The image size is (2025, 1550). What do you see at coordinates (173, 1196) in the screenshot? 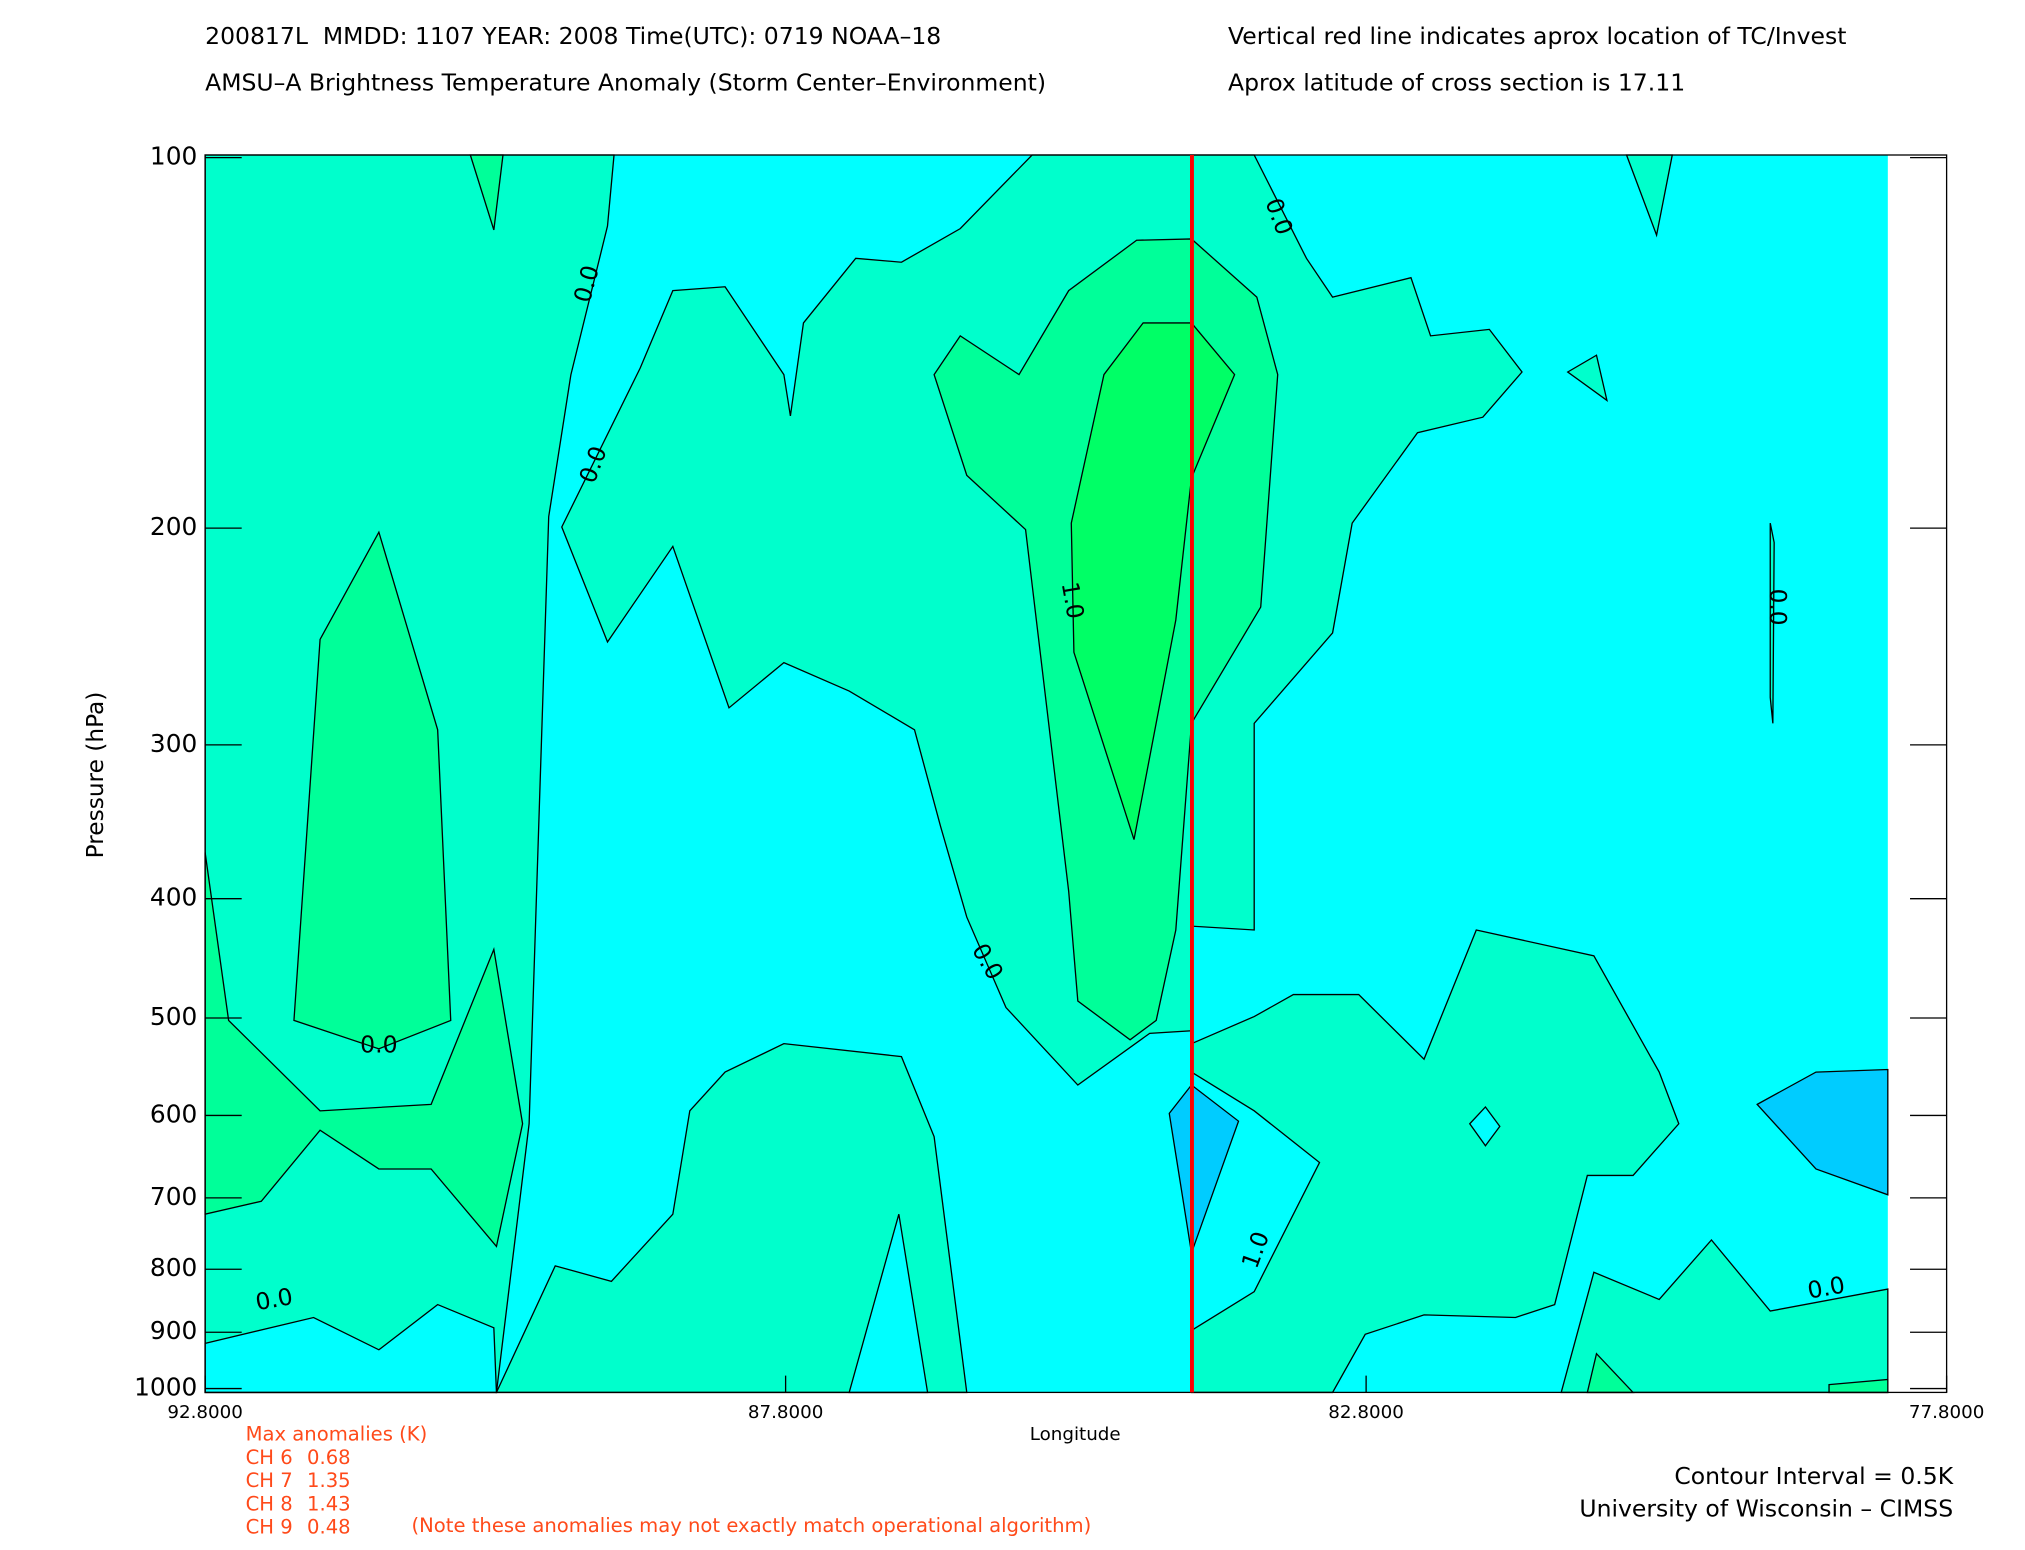
I see `y-tick-label: 700` at bounding box center [173, 1196].